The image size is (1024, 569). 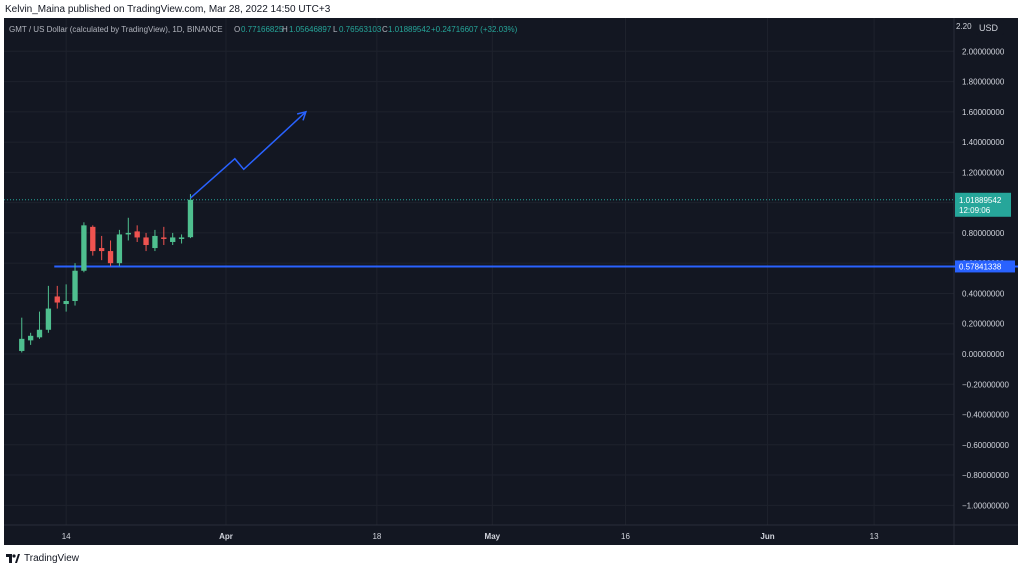 I want to click on legend-high-label: H, so click(x=285, y=29).